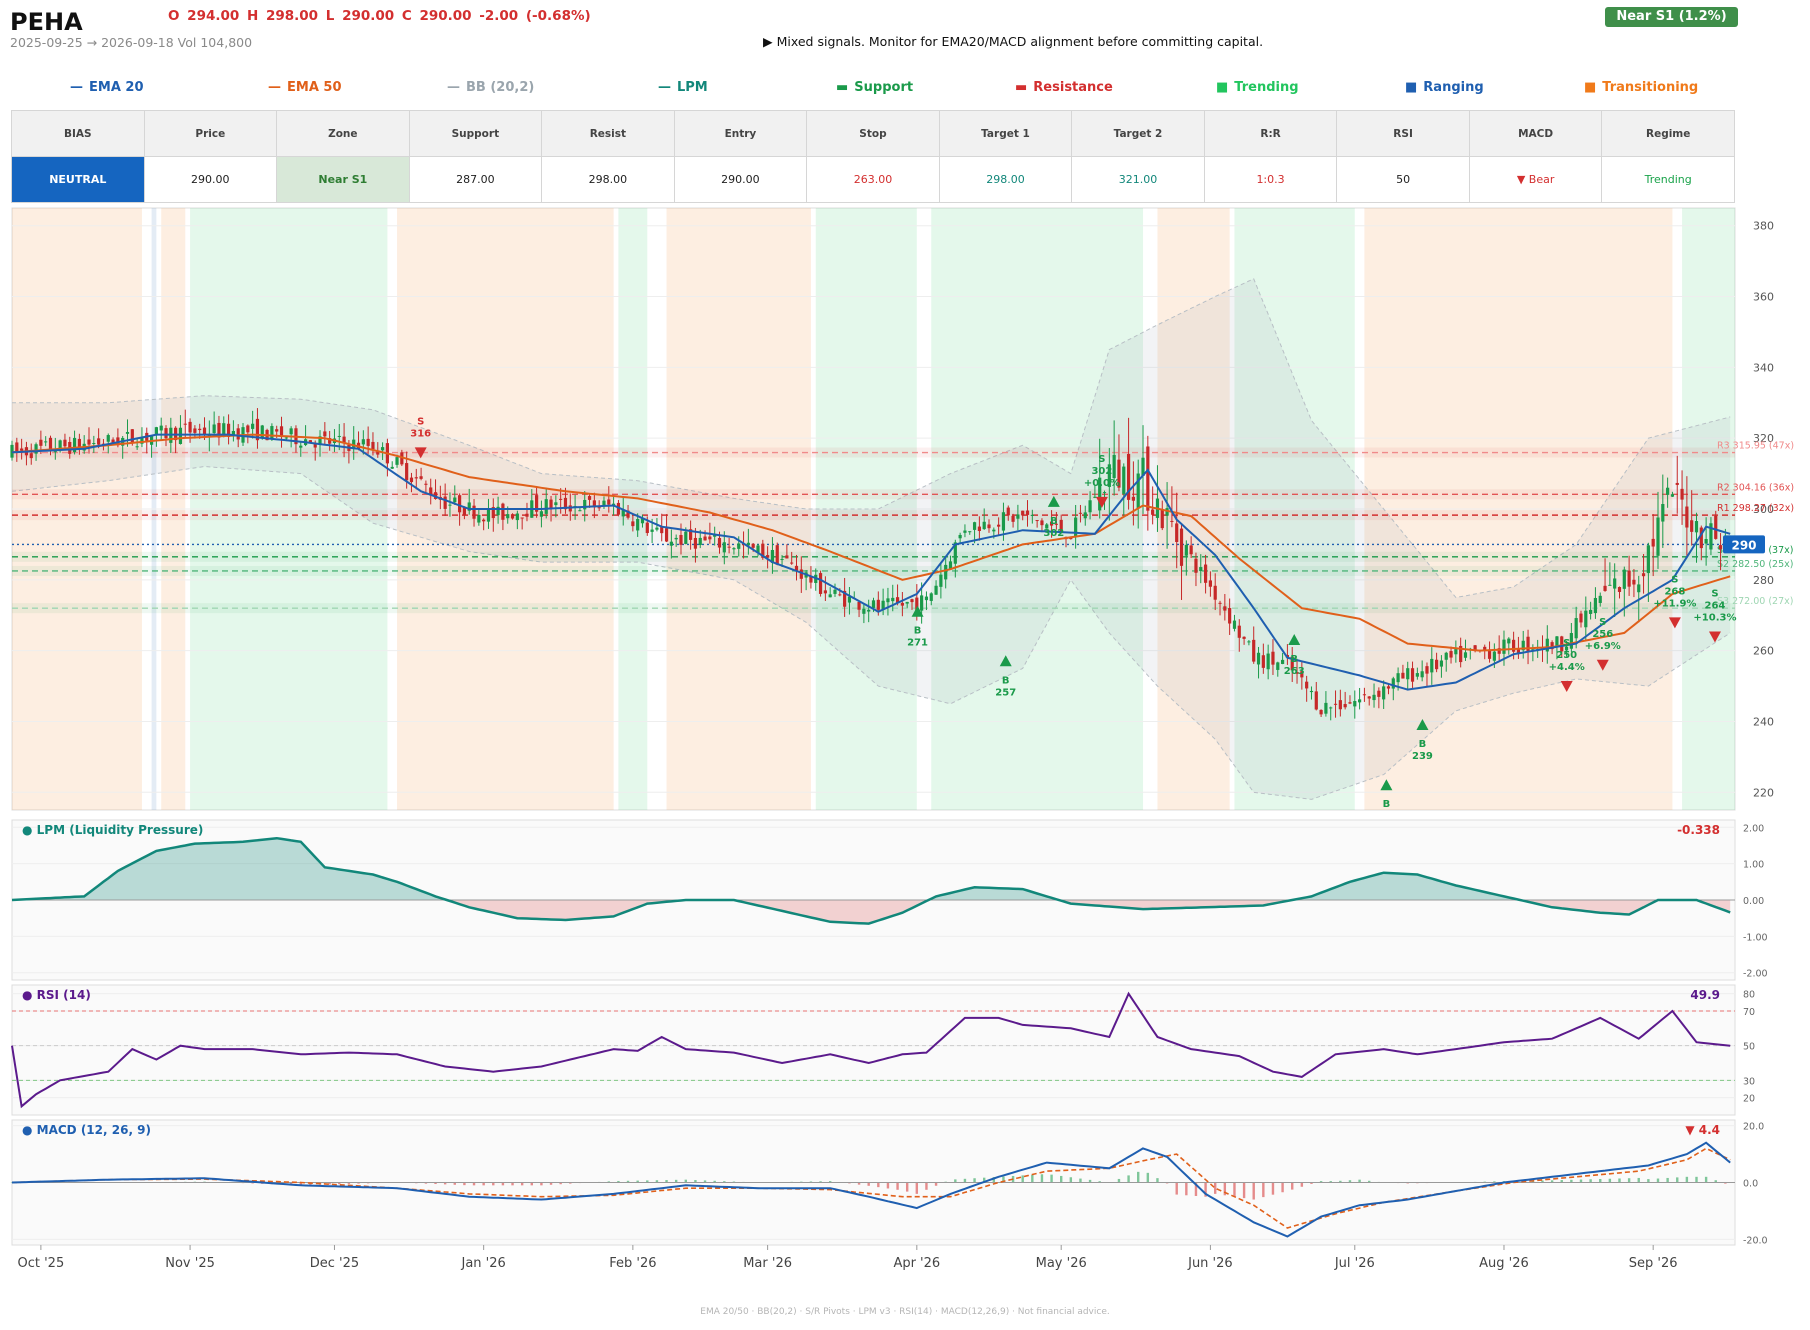 The height and width of the screenshot is (1330, 1810). Describe the element at coordinates (343, 133) in the screenshot. I see `header-zone: Zone` at that location.